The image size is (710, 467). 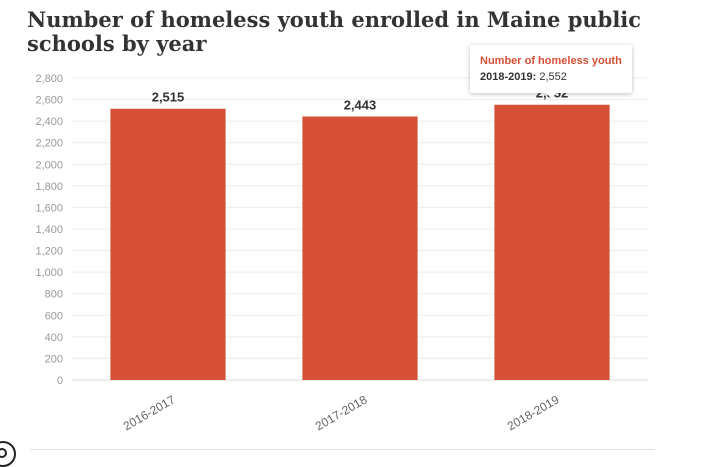 I want to click on y-tick-label: 1,400, so click(x=49, y=230).